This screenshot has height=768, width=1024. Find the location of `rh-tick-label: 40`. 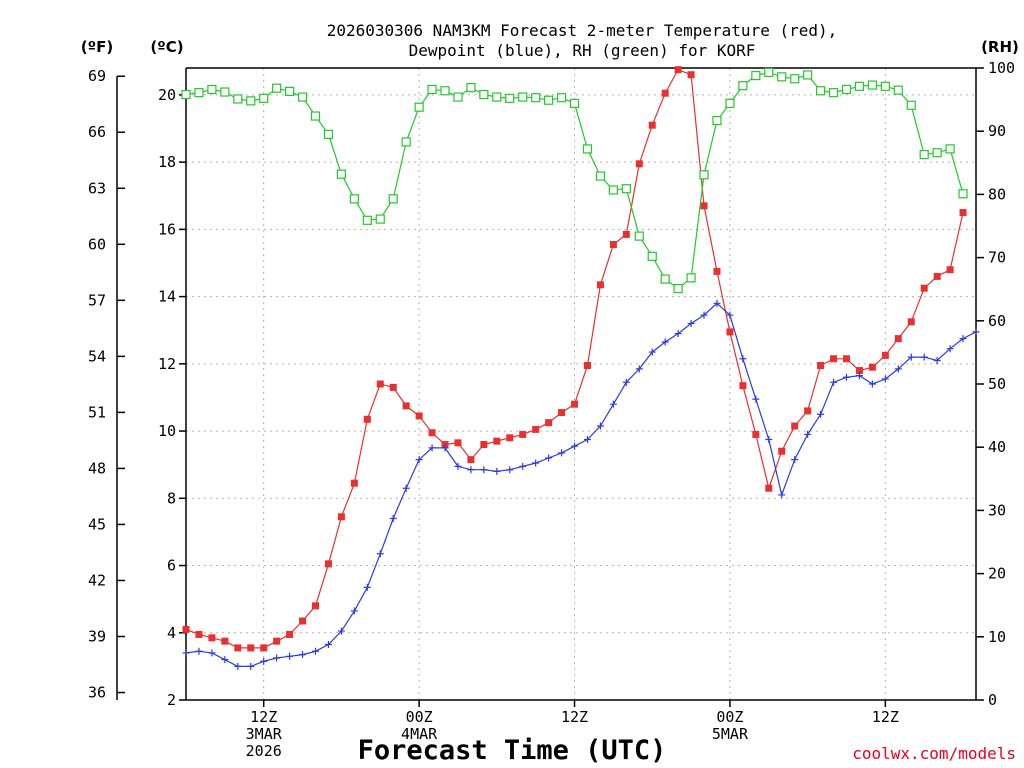

rh-tick-label: 40 is located at coordinates (997, 447).